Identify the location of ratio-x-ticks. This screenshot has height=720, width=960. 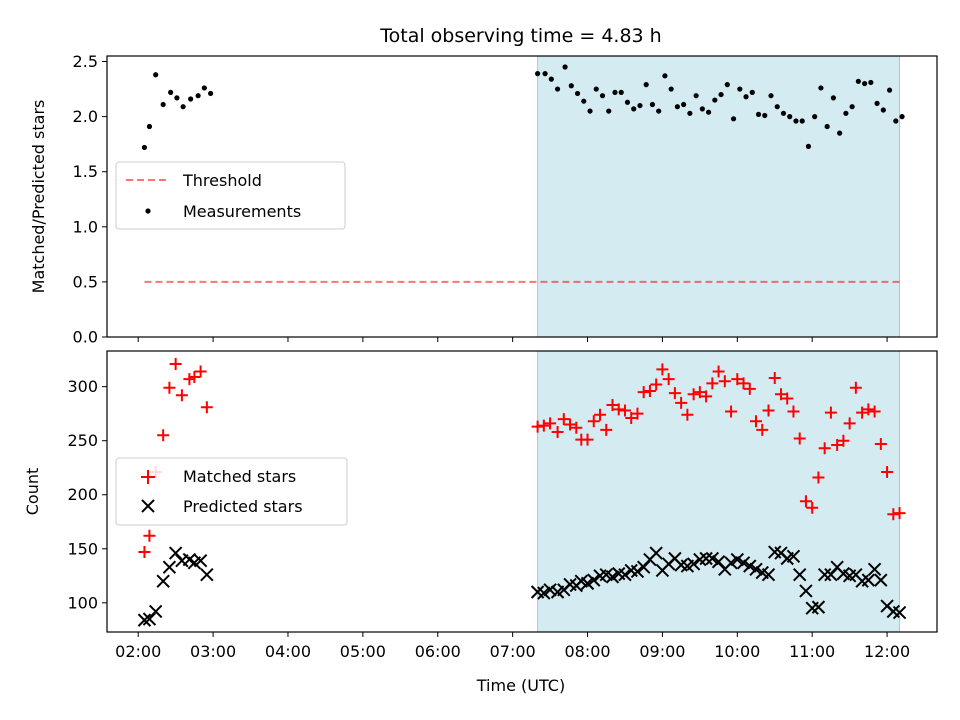
(512, 339).